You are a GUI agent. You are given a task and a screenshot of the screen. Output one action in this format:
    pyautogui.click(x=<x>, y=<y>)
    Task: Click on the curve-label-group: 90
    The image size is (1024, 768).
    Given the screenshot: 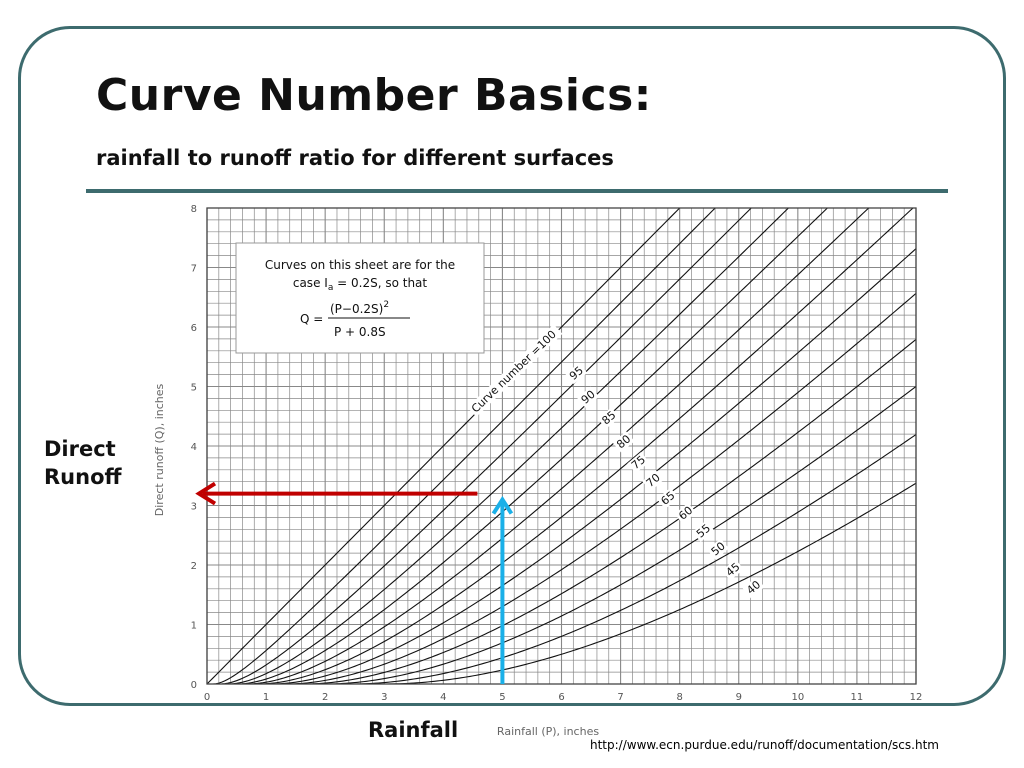 What is the action you would take?
    pyautogui.click(x=588, y=397)
    